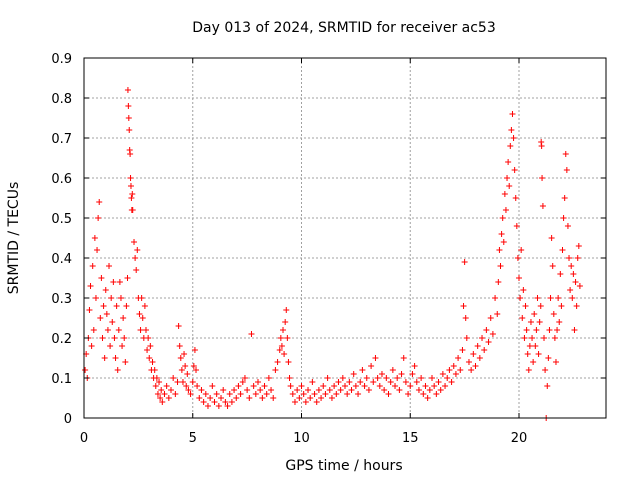  What do you see at coordinates (410, 438) in the screenshot?
I see `x-tick-label: 15` at bounding box center [410, 438].